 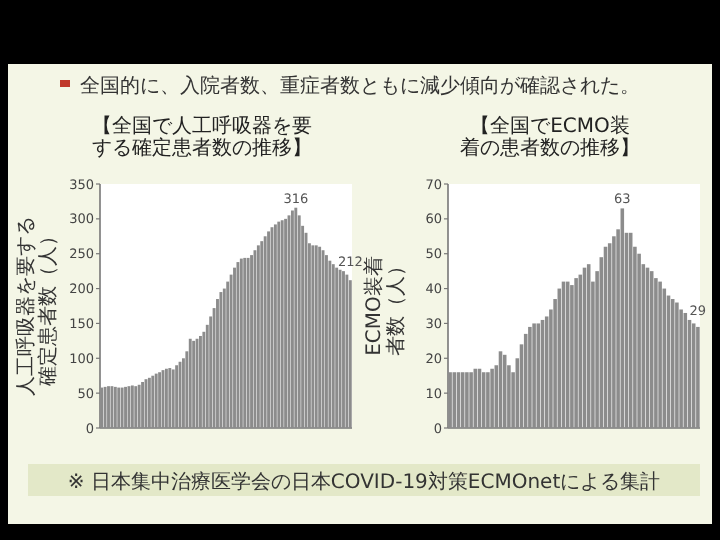 I want to click on chart-title: 【全国でECMO装着の患者数の推移】, so click(x=550, y=137).